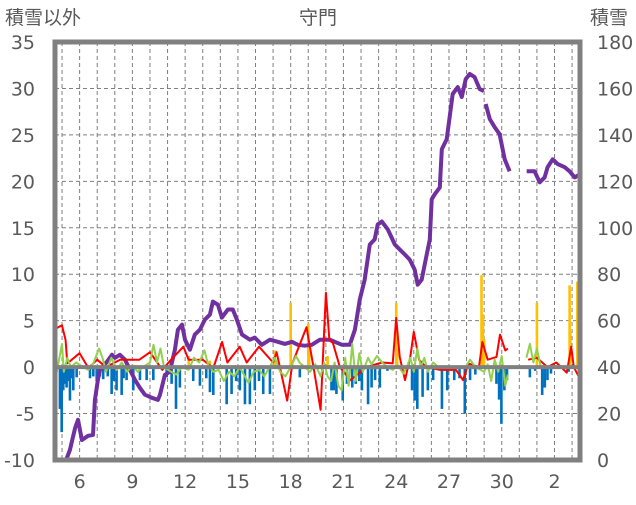  Describe the element at coordinates (29, 322) in the screenshot. I see `left-tick-label: 5` at that location.